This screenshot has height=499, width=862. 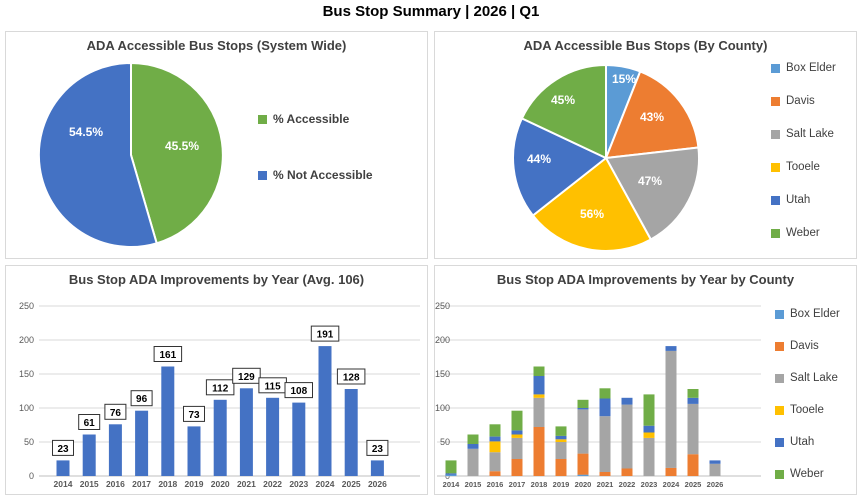 I want to click on data-label: 61, so click(x=90, y=423).